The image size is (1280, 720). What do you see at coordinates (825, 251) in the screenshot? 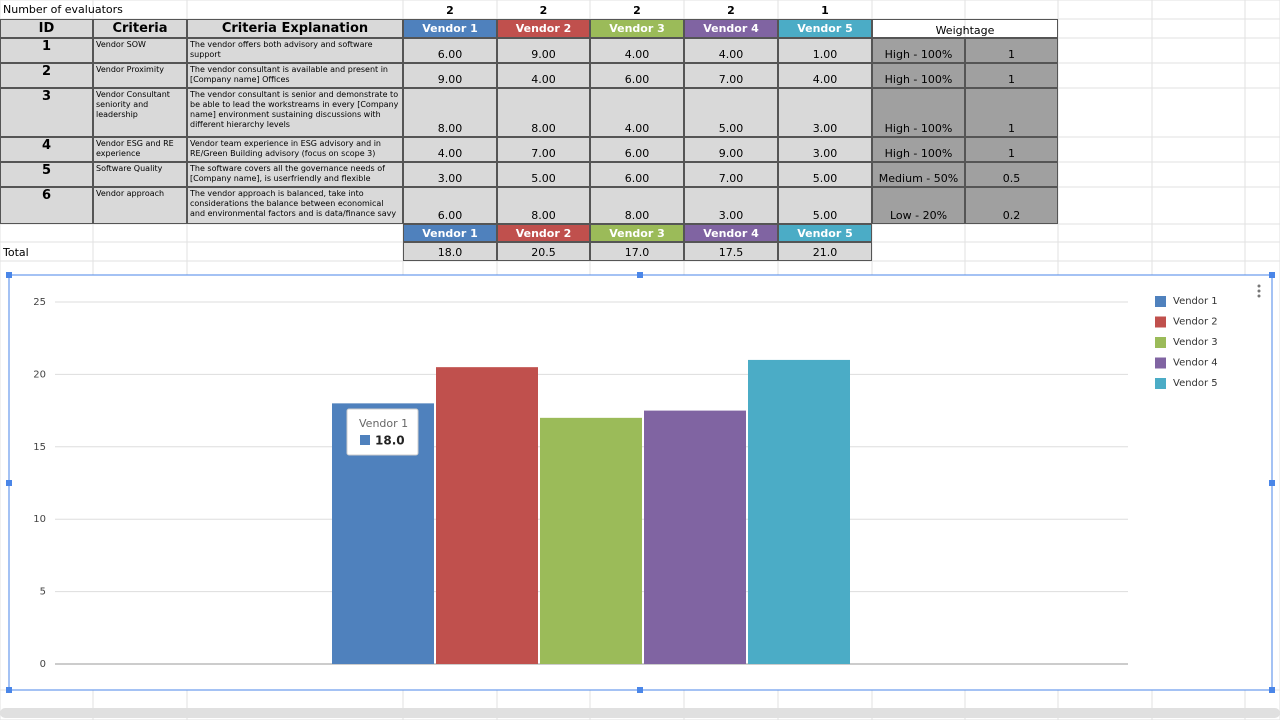
I see `total-value: 21.0` at bounding box center [825, 251].